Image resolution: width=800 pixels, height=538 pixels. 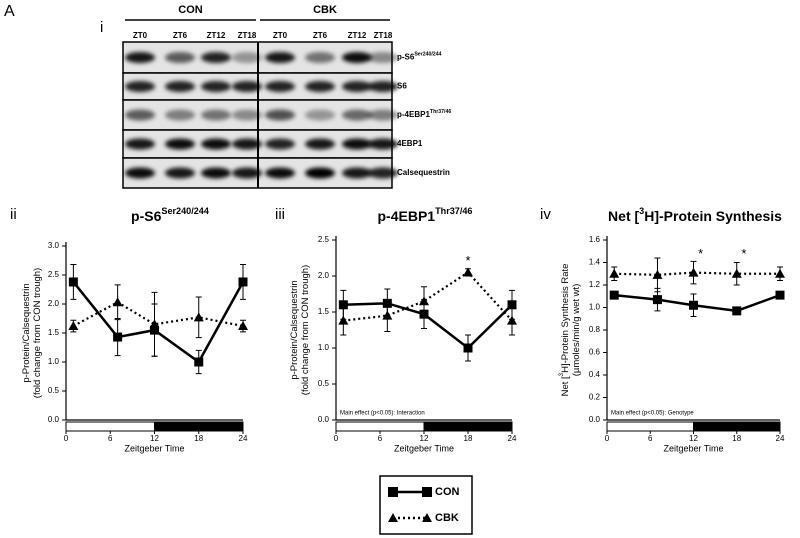 What do you see at coordinates (101, 27) in the screenshot?
I see `panel-label: i` at bounding box center [101, 27].